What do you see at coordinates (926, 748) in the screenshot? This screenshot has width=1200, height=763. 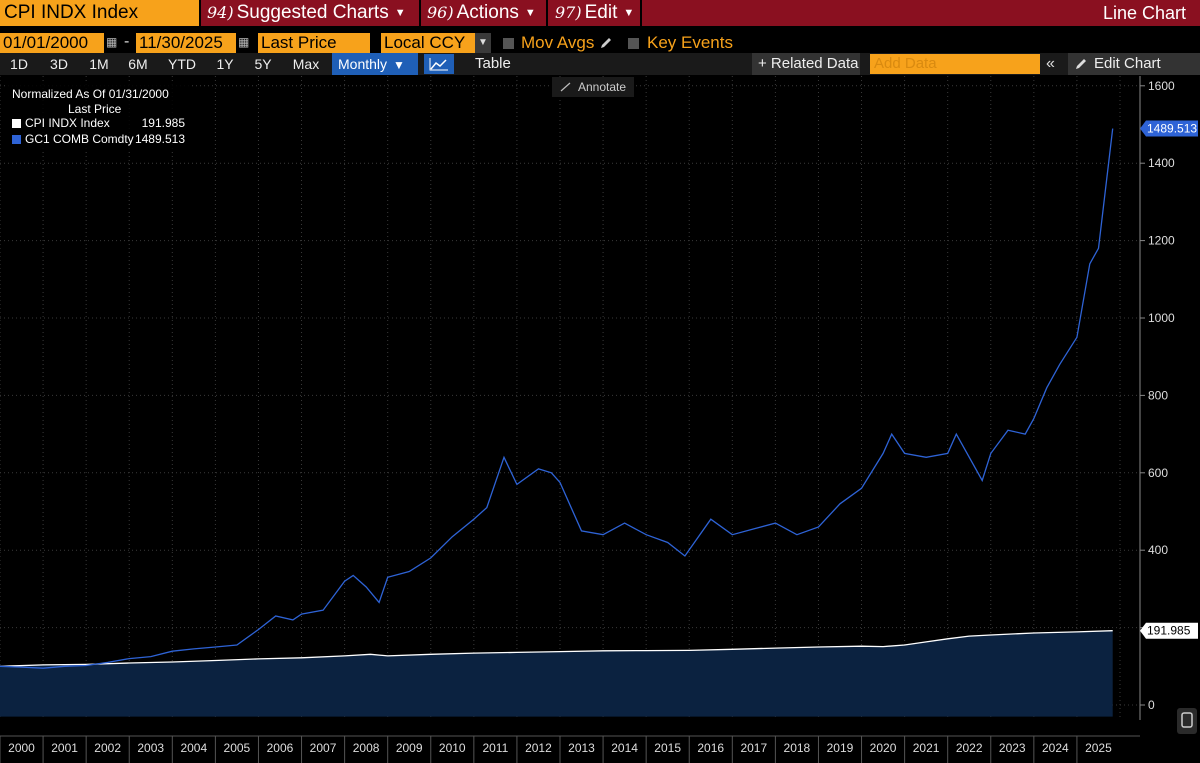 I see `x-tick-label: 2021` at bounding box center [926, 748].